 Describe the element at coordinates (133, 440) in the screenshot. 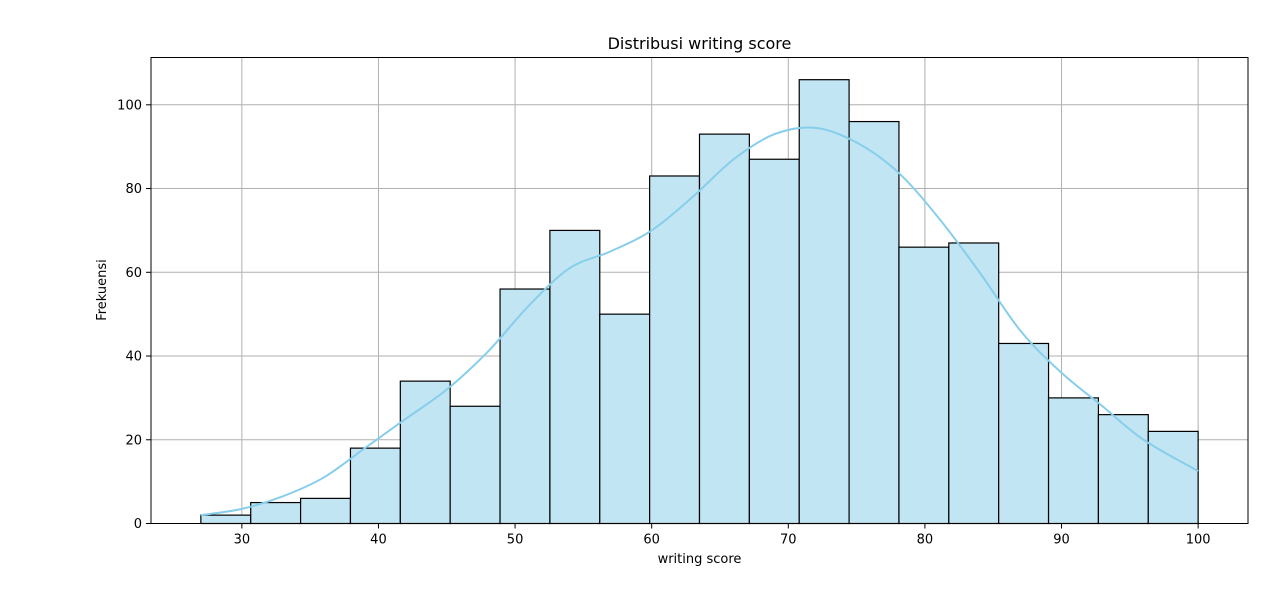

I see `y-tick-label: 20` at that location.